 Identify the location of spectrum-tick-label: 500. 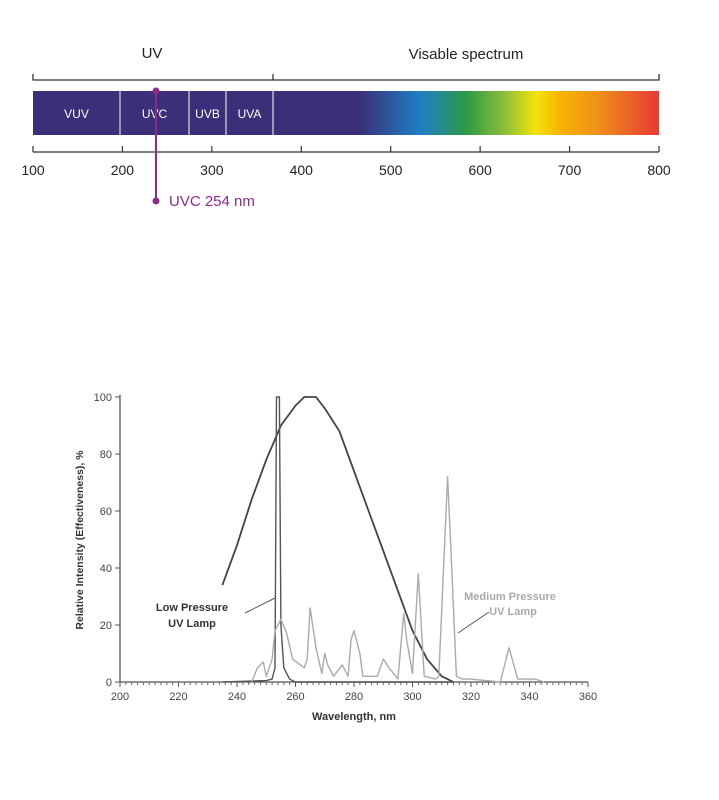
(391, 170).